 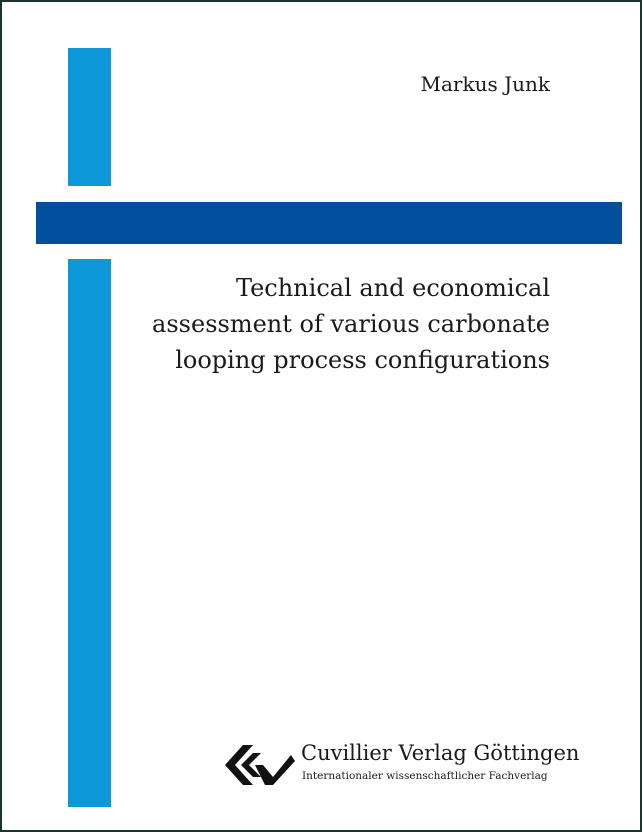 What do you see at coordinates (260, 765) in the screenshot?
I see `cuvillier-logo-icon` at bounding box center [260, 765].